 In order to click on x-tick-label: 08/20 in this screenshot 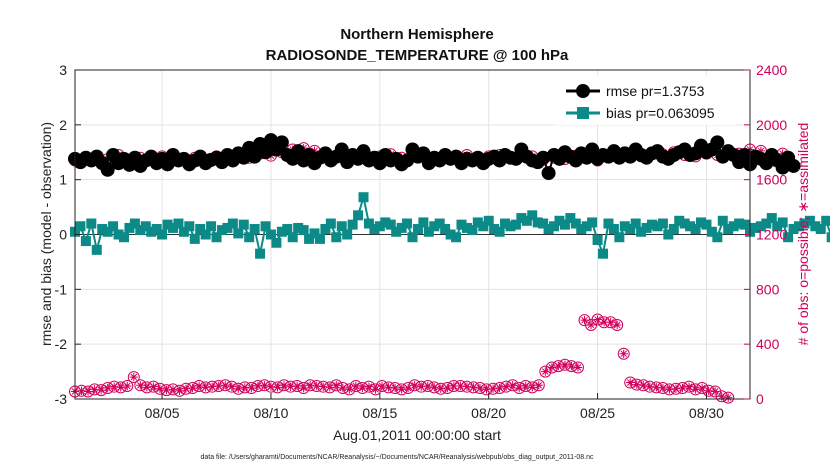, I will do `click(488, 413)`.